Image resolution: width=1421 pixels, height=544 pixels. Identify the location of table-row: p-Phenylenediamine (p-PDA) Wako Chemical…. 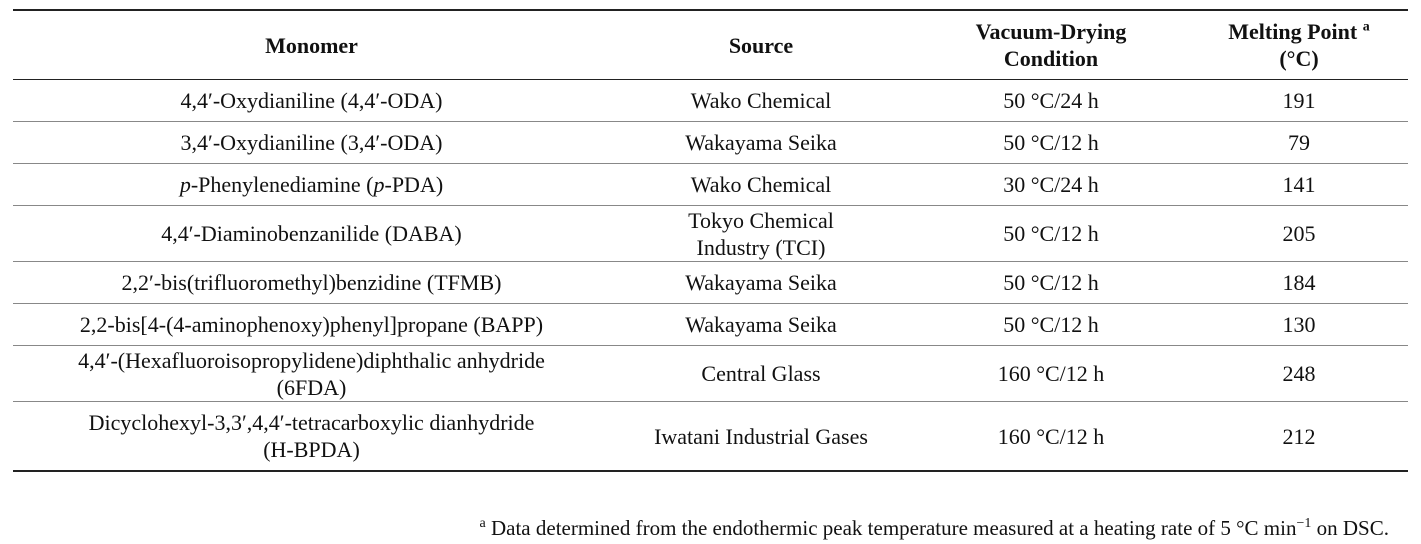
(710, 185).